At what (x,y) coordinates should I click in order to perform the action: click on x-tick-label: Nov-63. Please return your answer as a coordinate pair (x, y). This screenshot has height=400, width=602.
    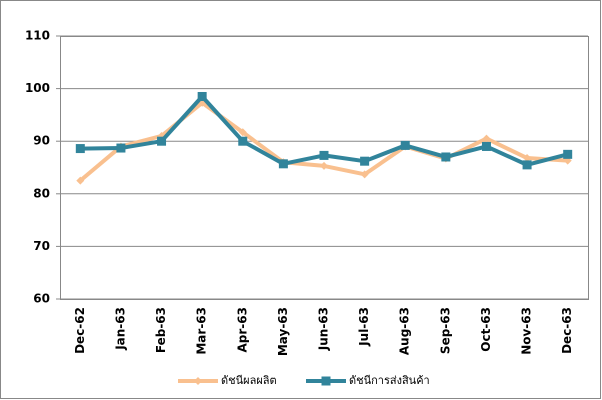
    Looking at the image, I should click on (527, 331).